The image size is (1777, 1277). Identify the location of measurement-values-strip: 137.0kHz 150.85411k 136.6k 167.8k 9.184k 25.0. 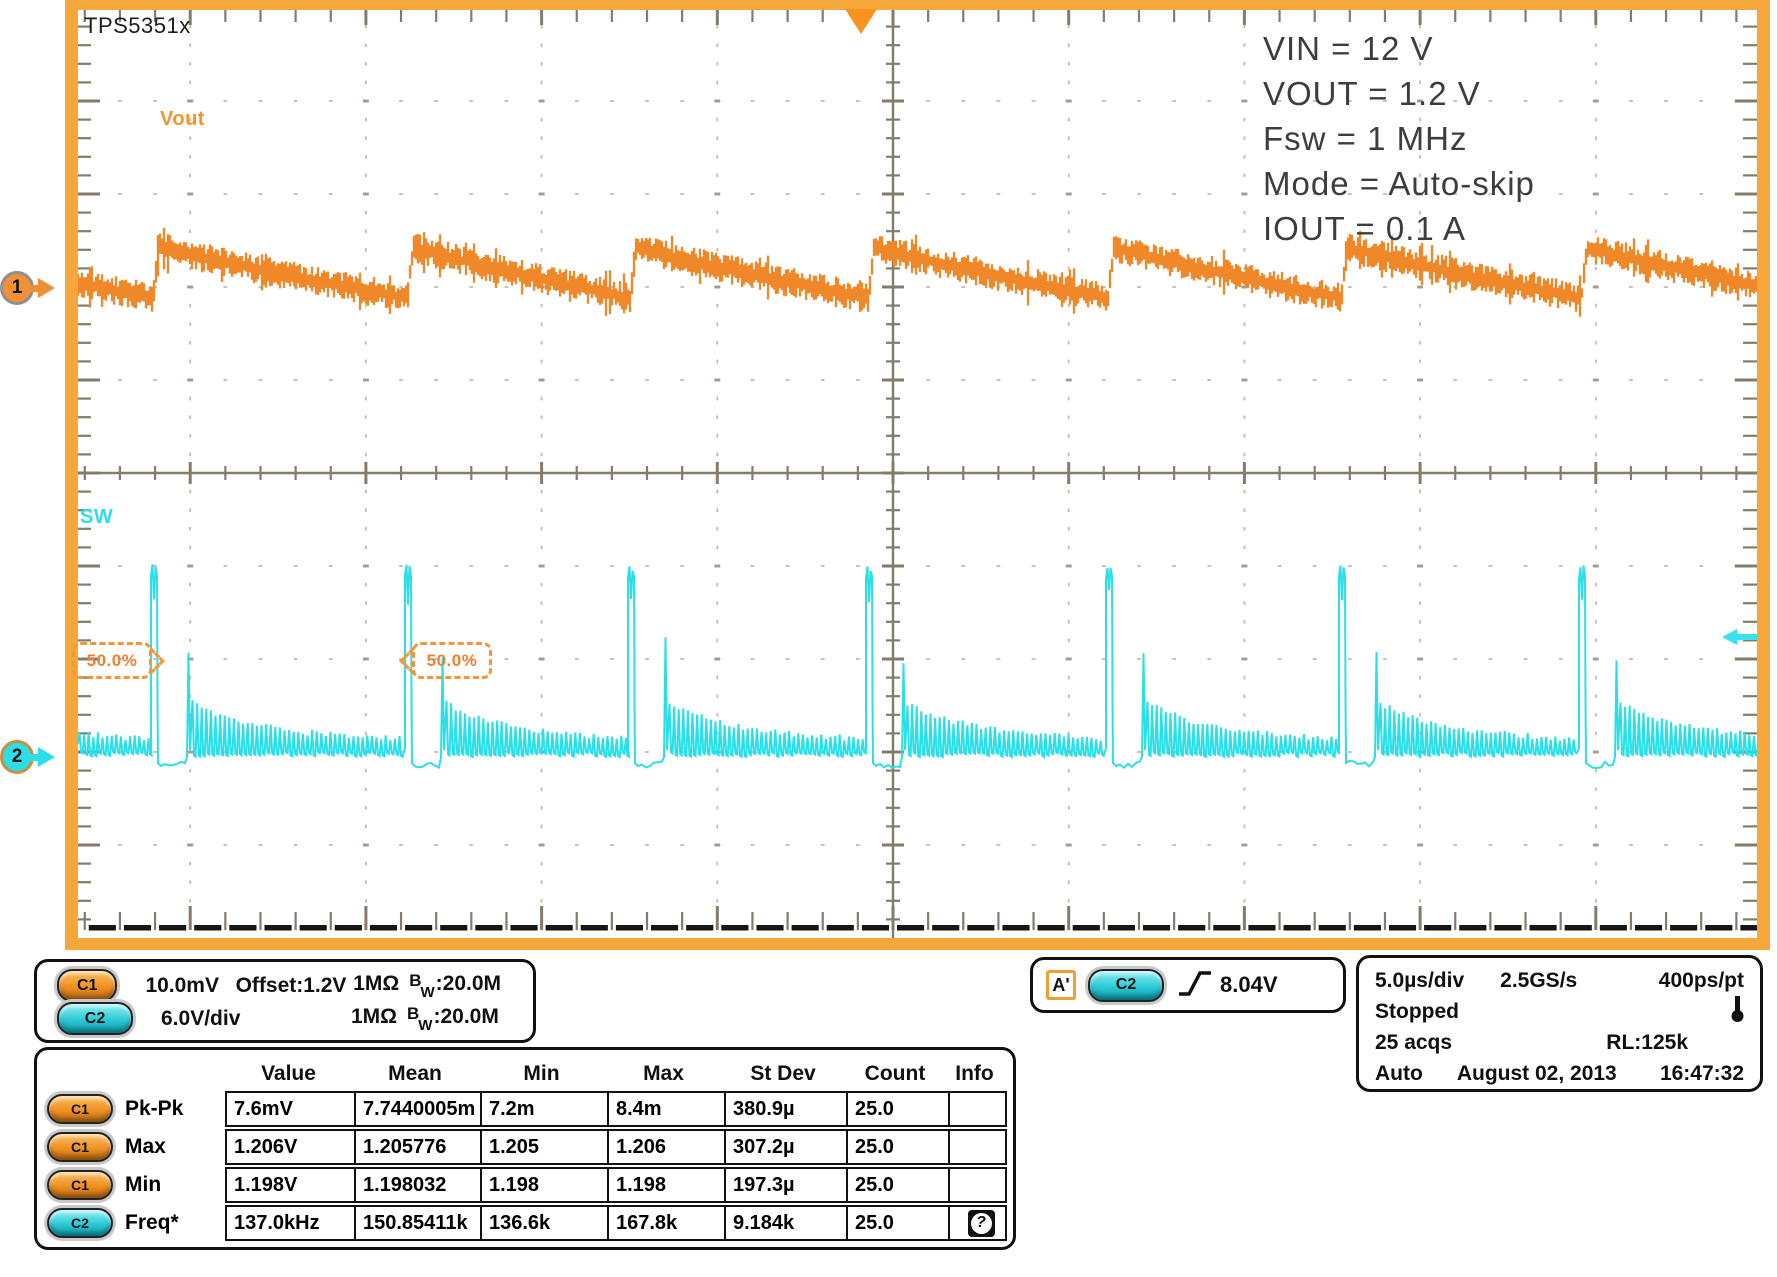
(616, 1223).